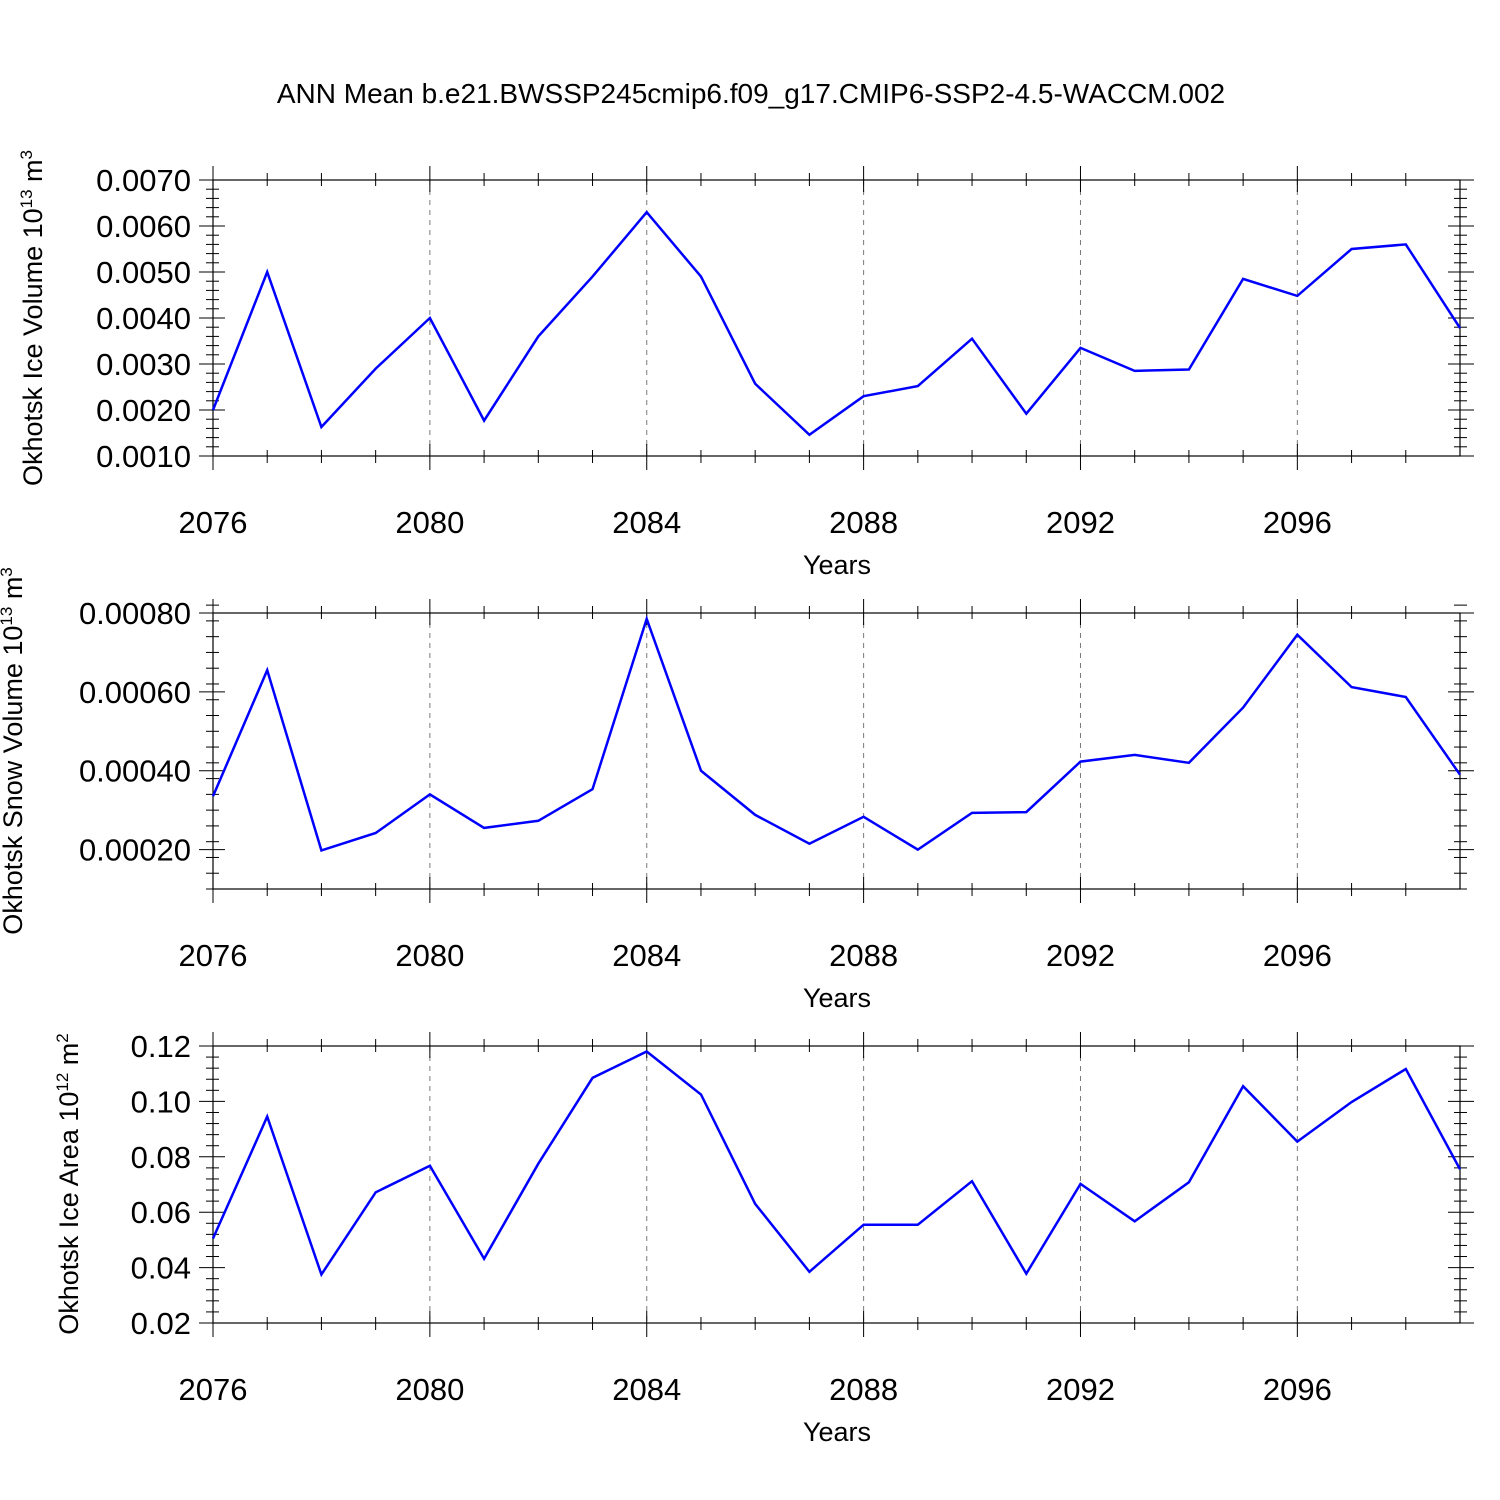  I want to click on snow-volume-series-line, so click(836, 733).